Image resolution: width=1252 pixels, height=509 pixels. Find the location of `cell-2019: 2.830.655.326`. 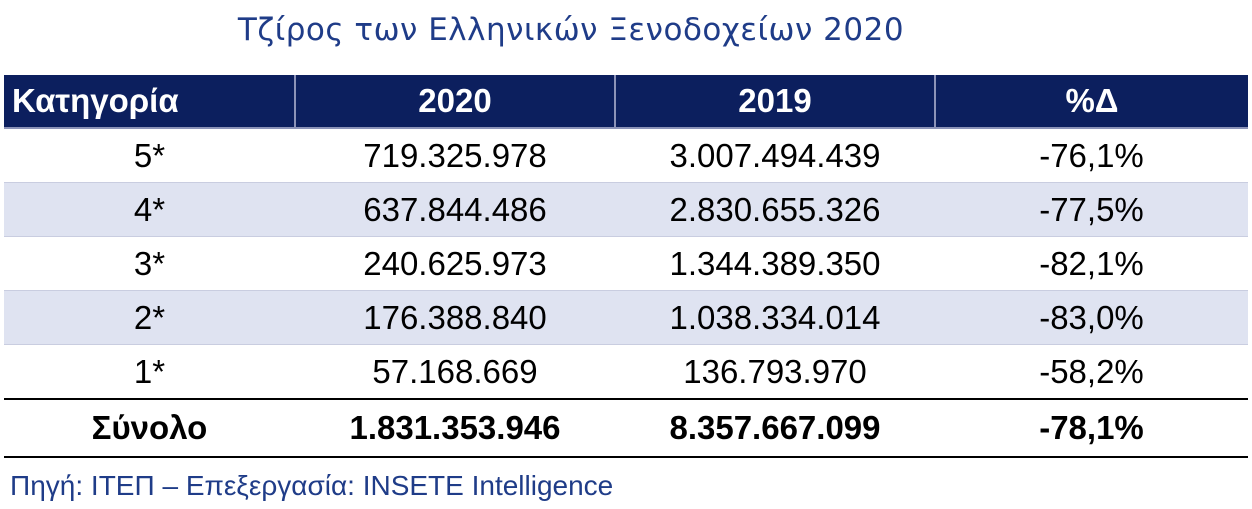

cell-2019: 2.830.655.326 is located at coordinates (775, 209).